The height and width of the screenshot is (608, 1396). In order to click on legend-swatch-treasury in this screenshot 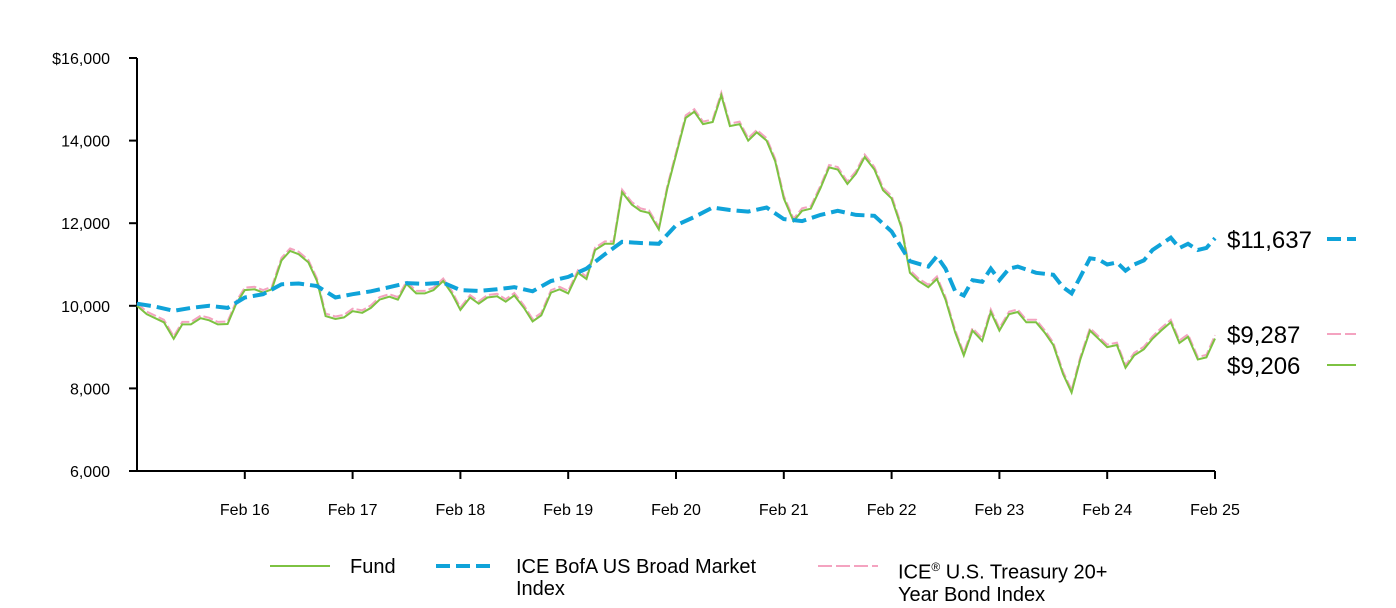, I will do `click(849, 562)`.